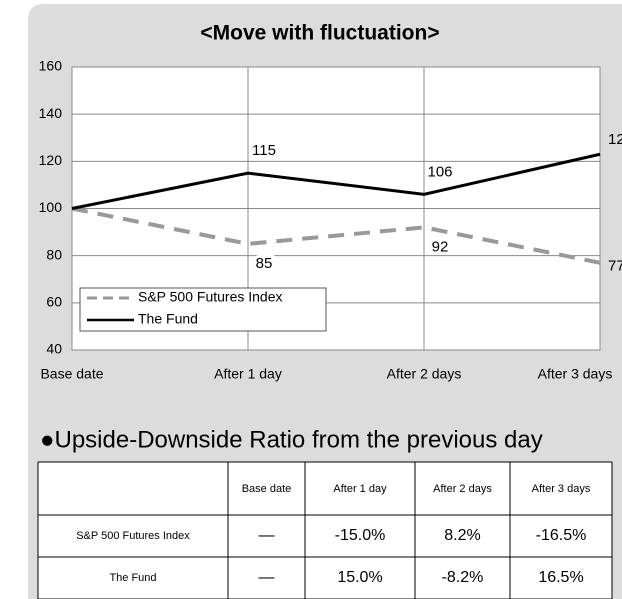 The width and height of the screenshot is (622, 599). I want to click on column-header: Base date, so click(267, 489).